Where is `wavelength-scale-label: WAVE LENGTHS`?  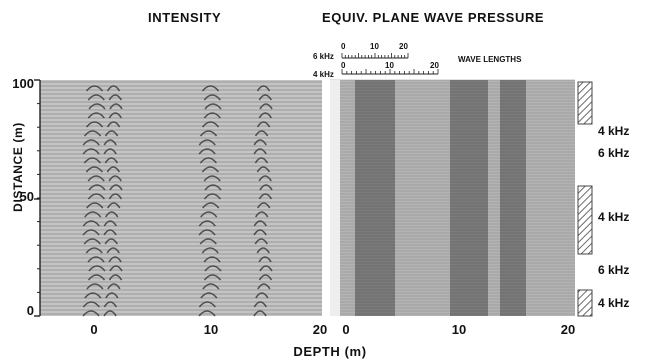 wavelength-scale-label: WAVE LENGTHS is located at coordinates (490, 59).